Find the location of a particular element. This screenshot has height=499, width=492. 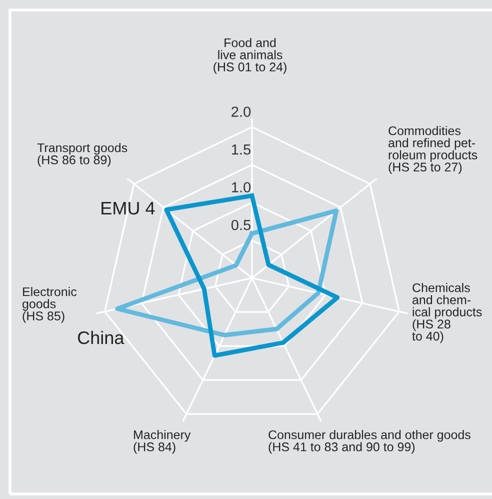

spoke-label: Electronic goods (HS 85) is located at coordinates (49, 305).